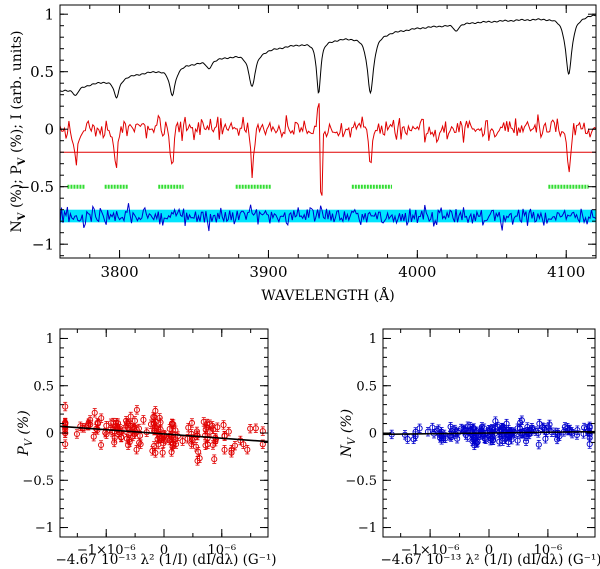 The height and width of the screenshot is (569, 600). What do you see at coordinates (221, 550) in the screenshot?
I see `x-tick-label: 10⁻⁶` at bounding box center [221, 550].